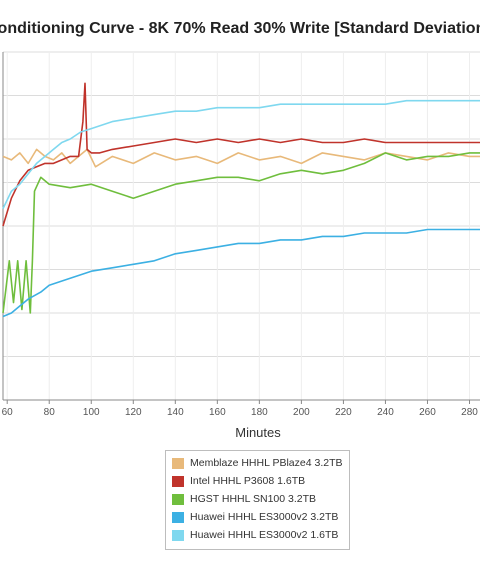 The width and height of the screenshot is (480, 569). I want to click on x-tick-label: 280, so click(469, 412).